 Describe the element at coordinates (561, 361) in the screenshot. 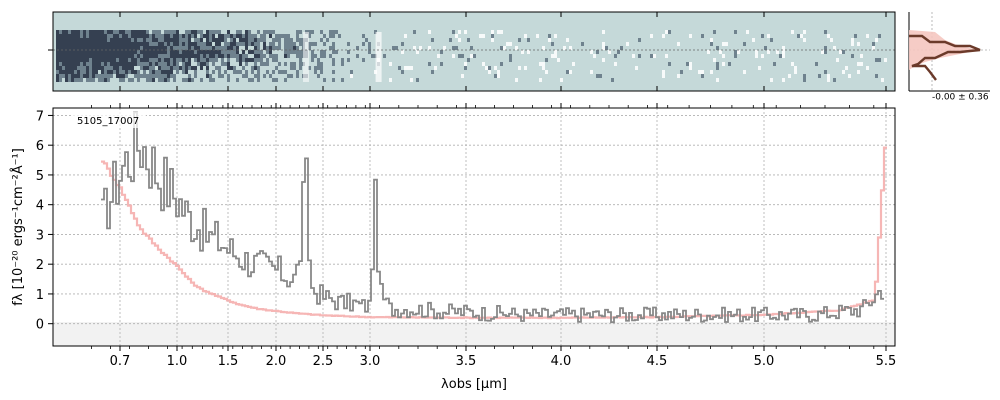

I see `x-tick-label-7: 4.0` at that location.